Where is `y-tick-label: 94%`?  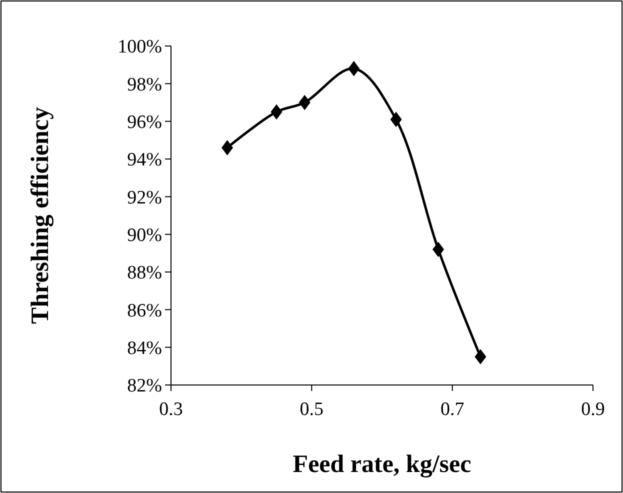
y-tick-label: 94% is located at coordinates (144, 160).